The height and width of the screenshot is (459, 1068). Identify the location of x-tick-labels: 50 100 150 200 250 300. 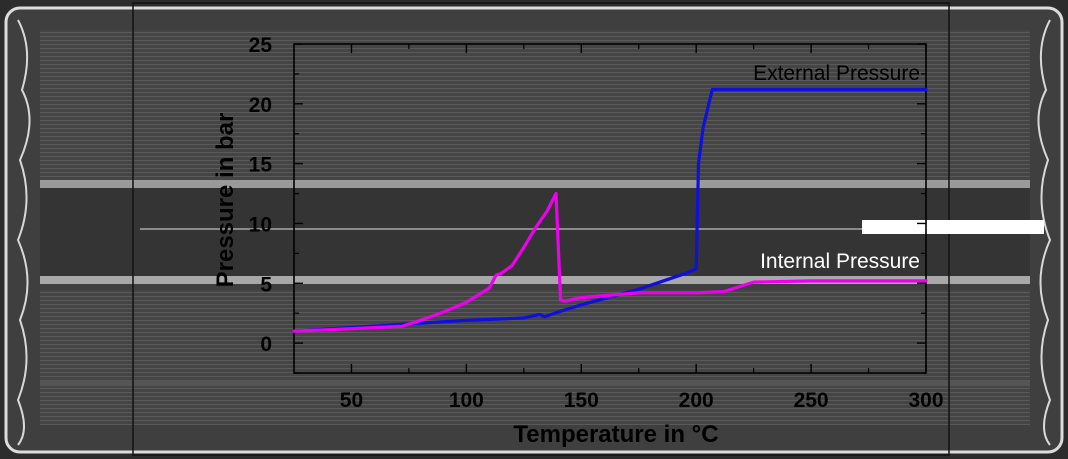
(642, 400).